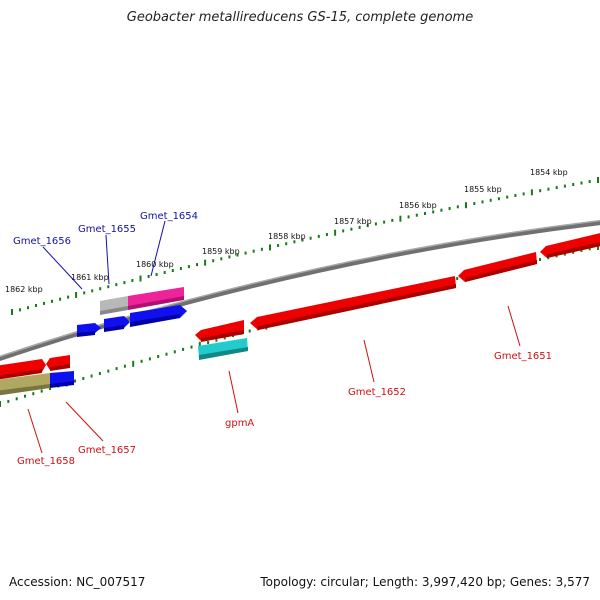  What do you see at coordinates (62, 379) in the screenshot?
I see `gene-gmet-1657-feature` at bounding box center [62, 379].